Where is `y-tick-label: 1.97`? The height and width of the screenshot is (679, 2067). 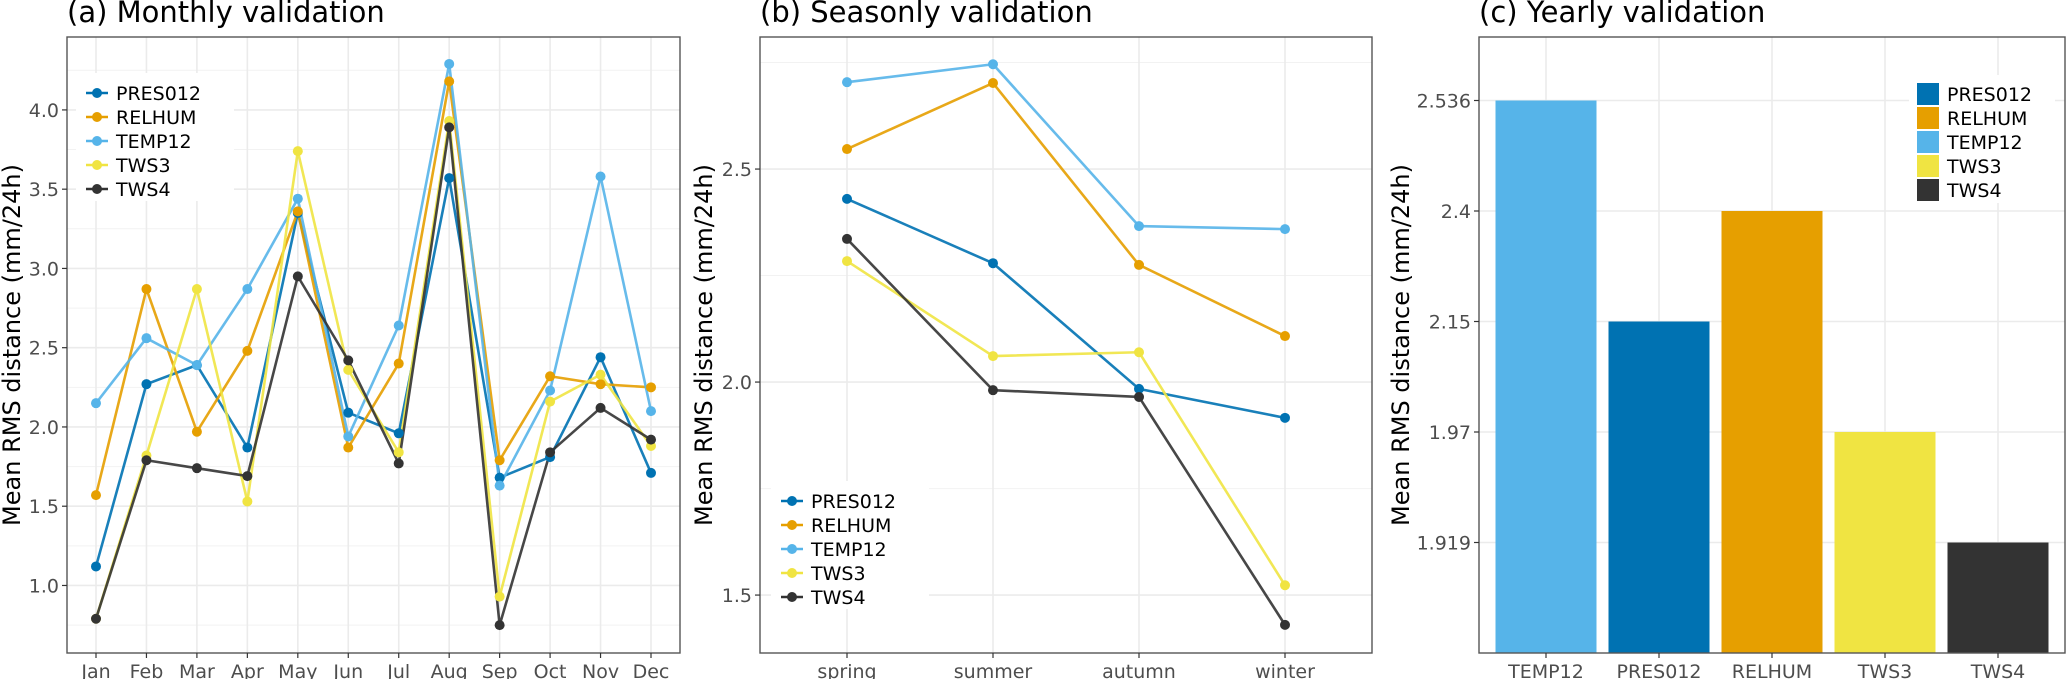 y-tick-label: 1.97 is located at coordinates (1450, 433).